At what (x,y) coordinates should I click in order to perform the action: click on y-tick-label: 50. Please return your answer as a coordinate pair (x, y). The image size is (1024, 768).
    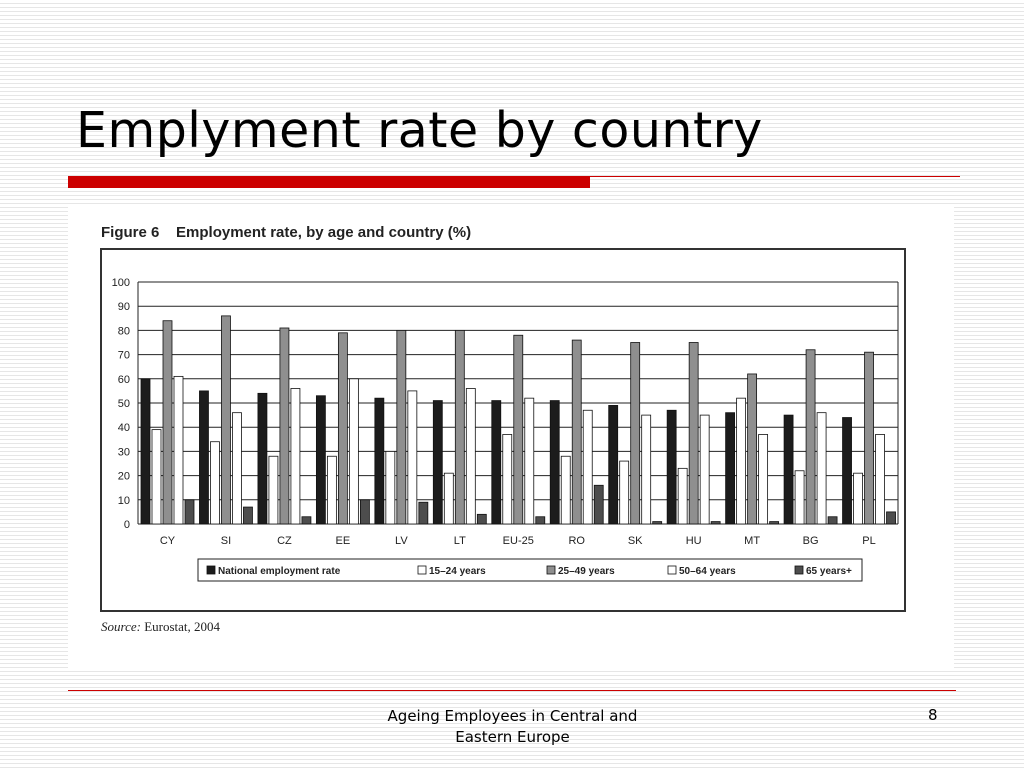
    Looking at the image, I should click on (124, 404).